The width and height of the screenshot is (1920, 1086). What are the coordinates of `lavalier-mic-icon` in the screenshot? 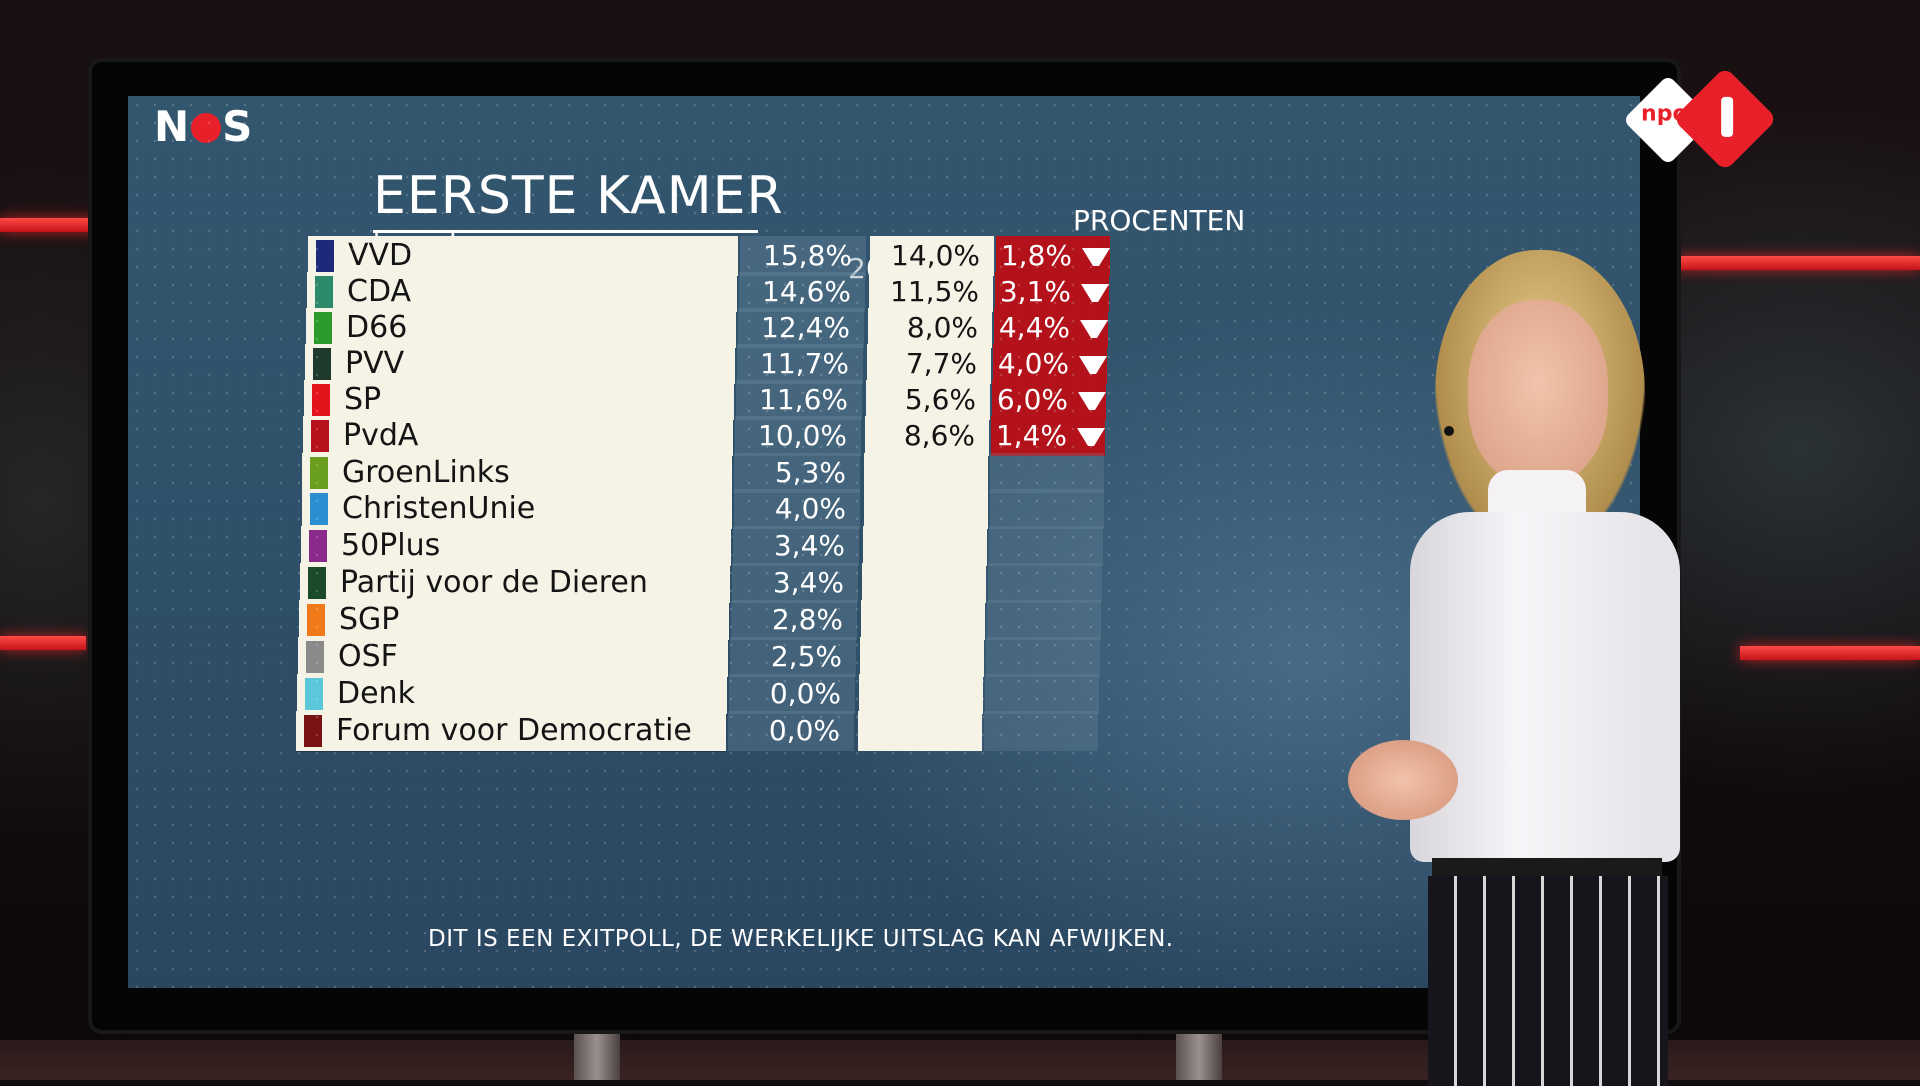 It's located at (1449, 431).